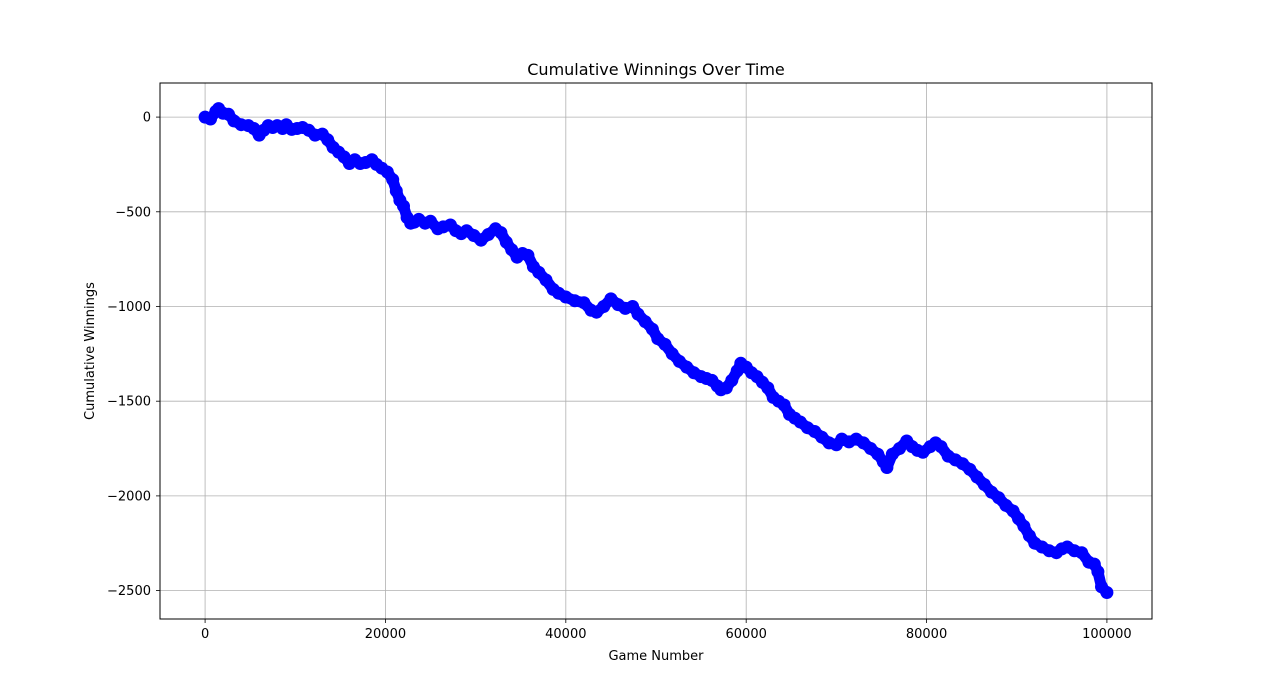  What do you see at coordinates (133, 212) in the screenshot?
I see `y-tick-label: −500` at bounding box center [133, 212].